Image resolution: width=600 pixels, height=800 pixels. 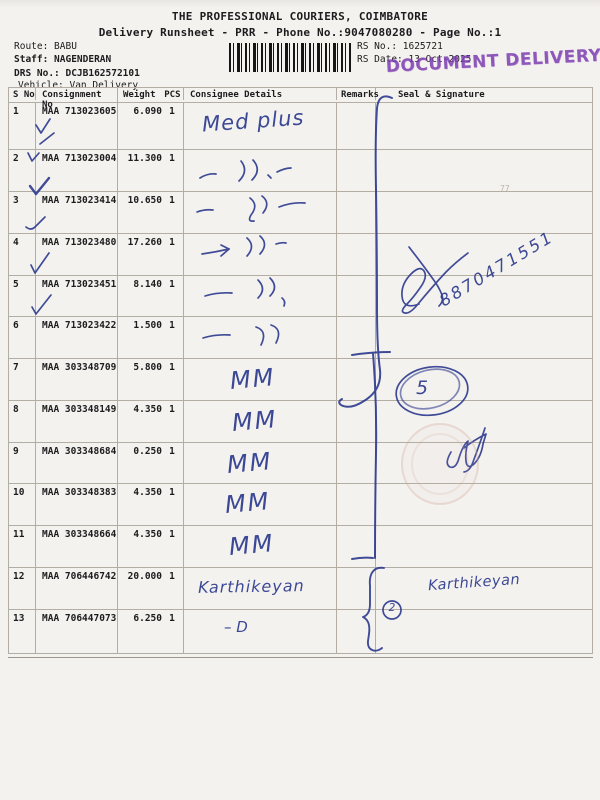 I want to click on table-row: 11 MAA 303348664 4.350 1, so click(x=300, y=547).